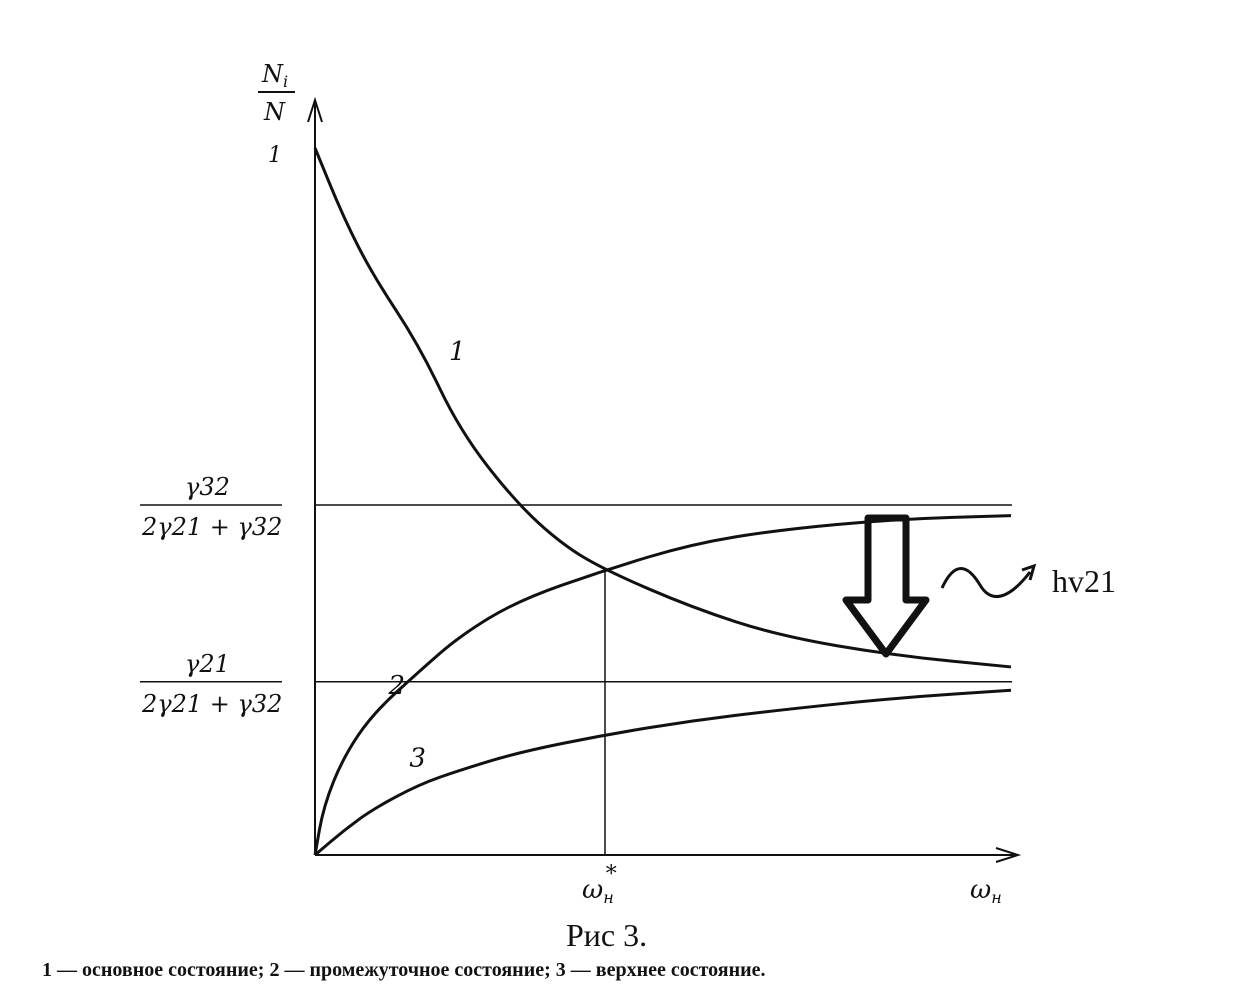 The image size is (1240, 999). I want to click on x-label: ωн, so click(986, 891).